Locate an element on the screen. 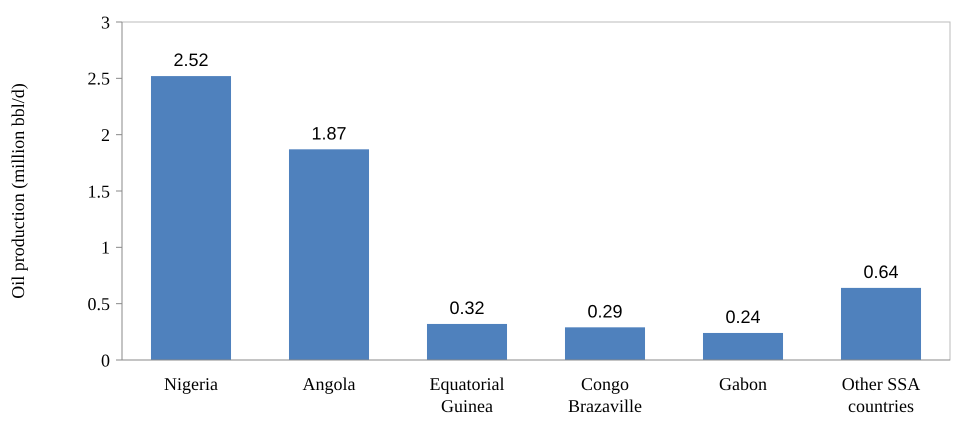 The image size is (954, 427). y-tick-label: 1.5 is located at coordinates (99, 191).